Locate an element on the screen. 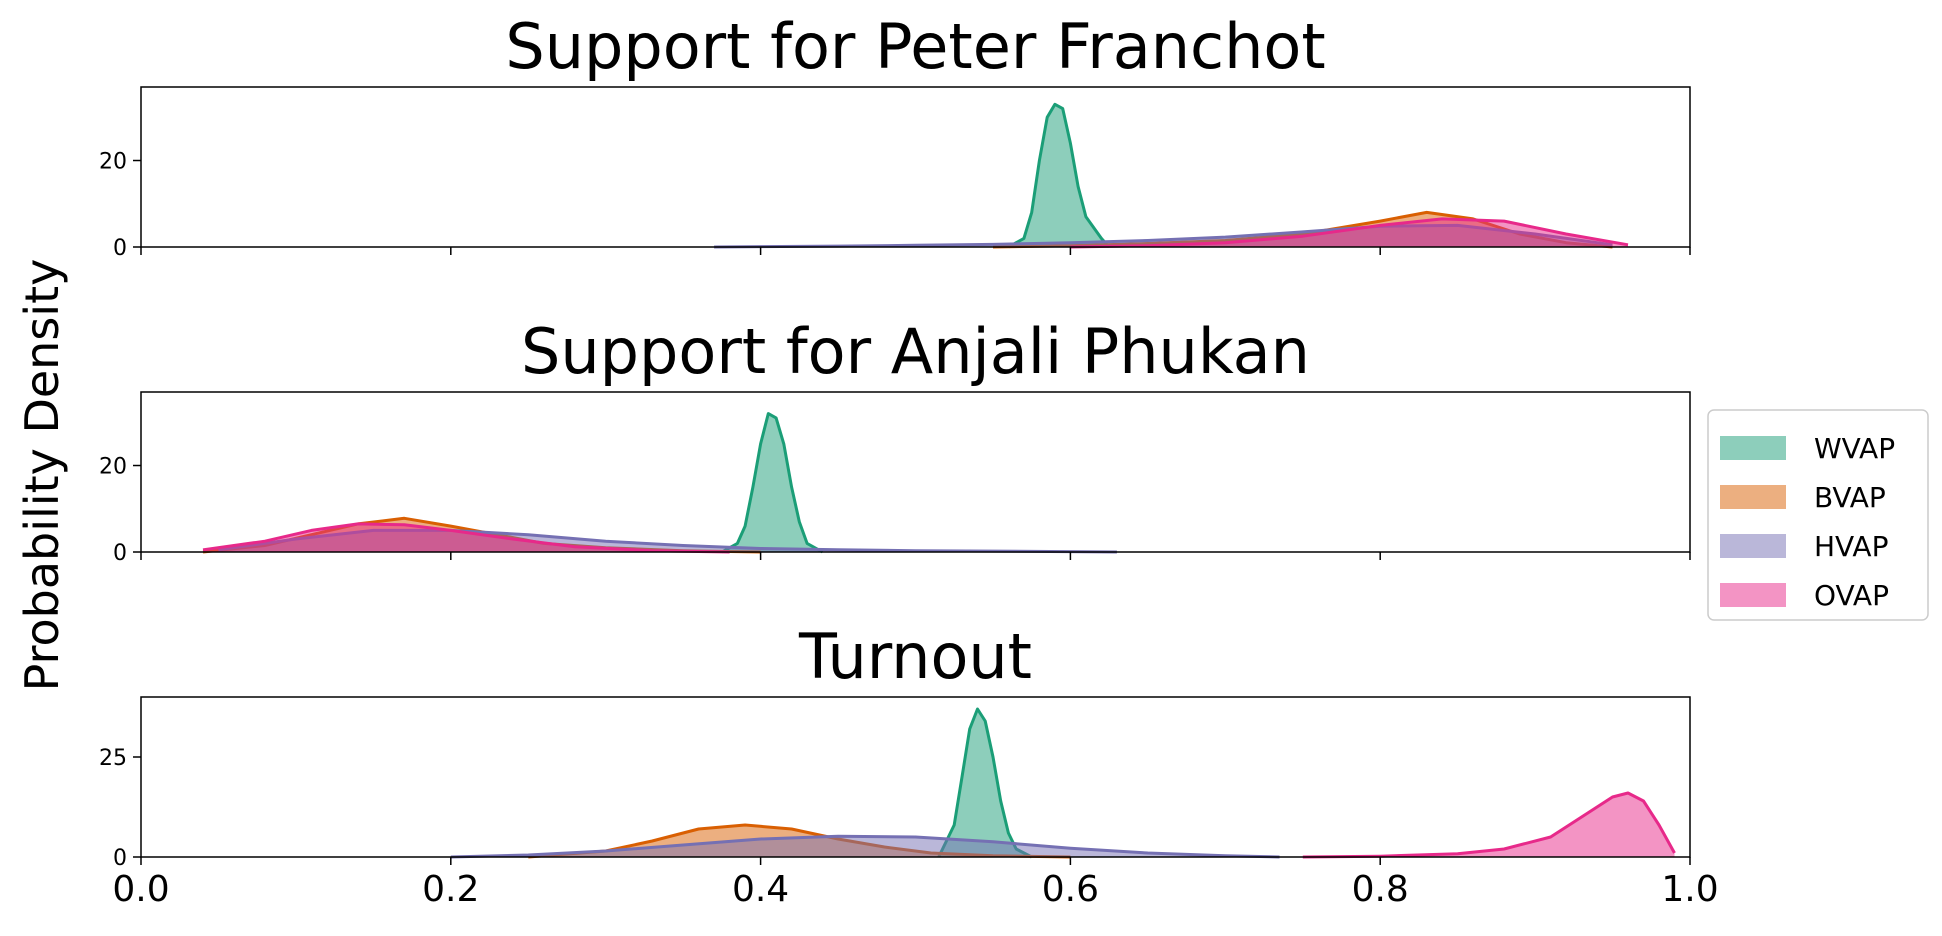  legend-label-bvap: BVAP is located at coordinates (1850, 497).